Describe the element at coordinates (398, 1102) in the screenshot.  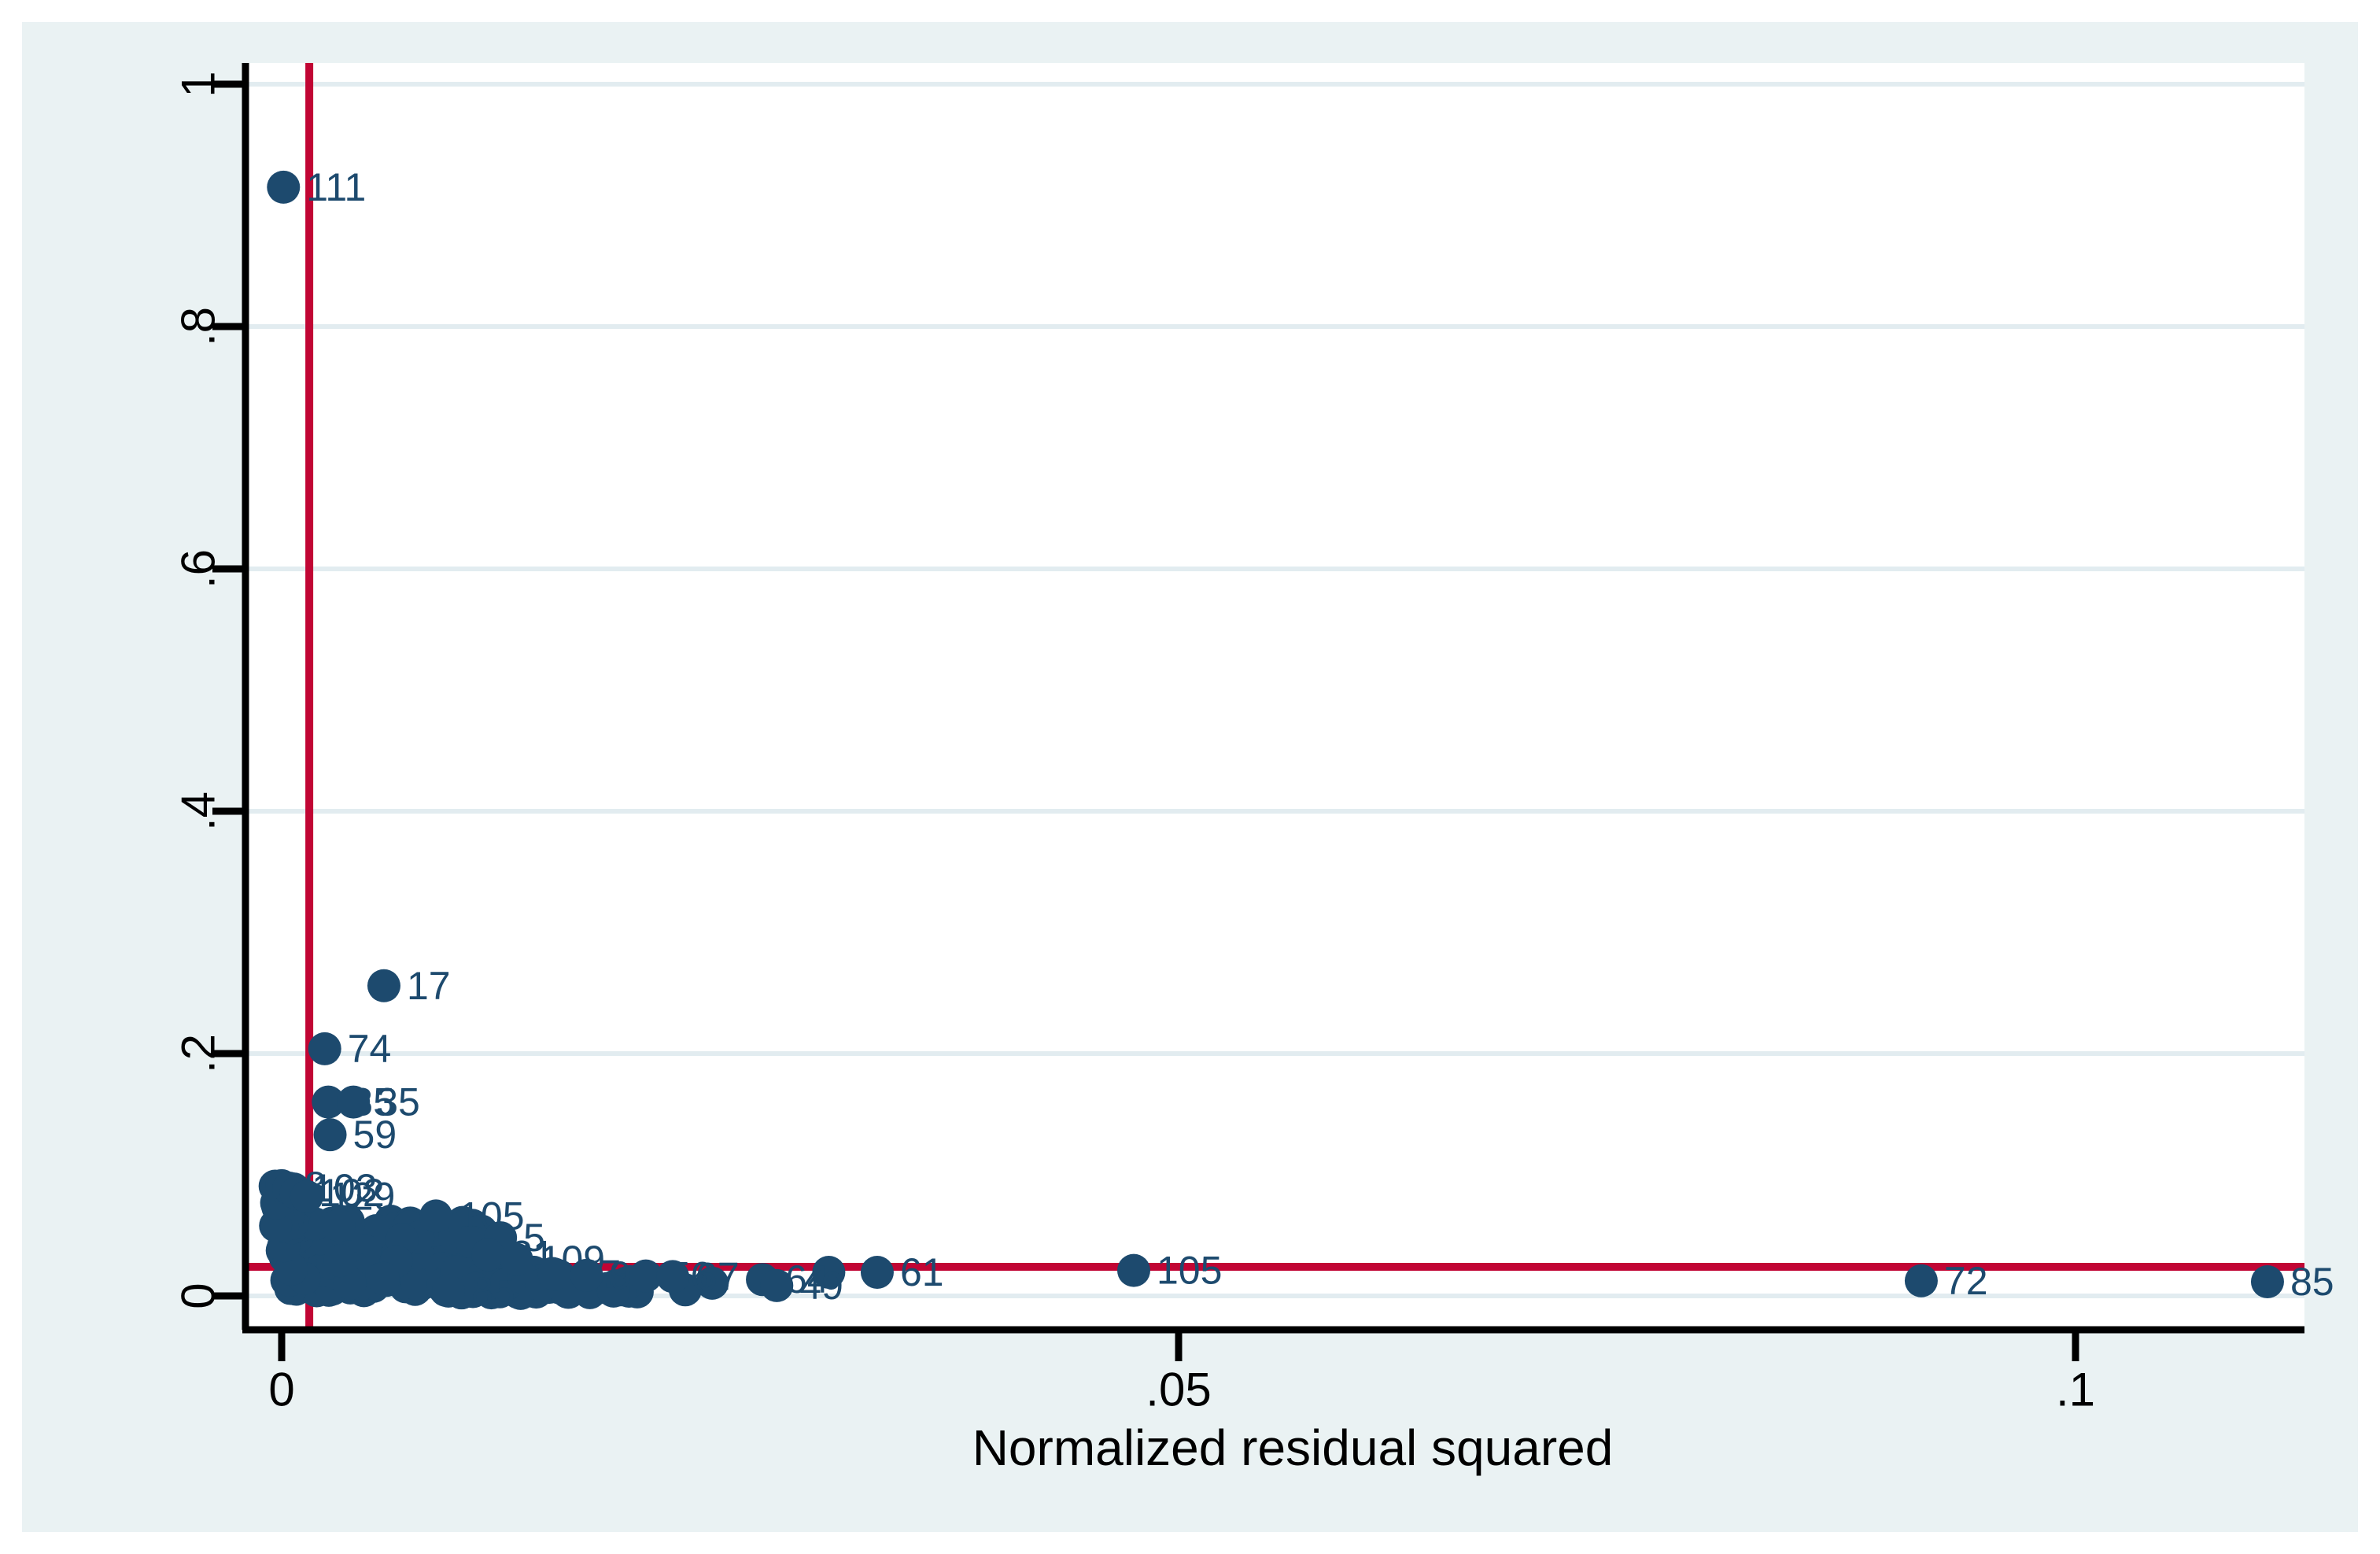
I see `point-label: 35` at that location.